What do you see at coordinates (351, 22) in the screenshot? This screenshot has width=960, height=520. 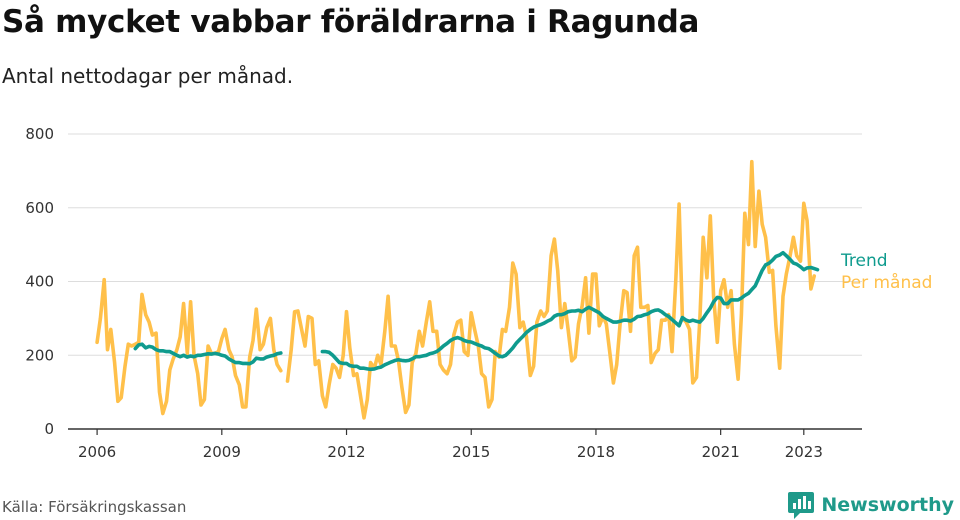 I see `chart-title: Så mycket vabbar föräldrarna i Ragunda` at bounding box center [351, 22].